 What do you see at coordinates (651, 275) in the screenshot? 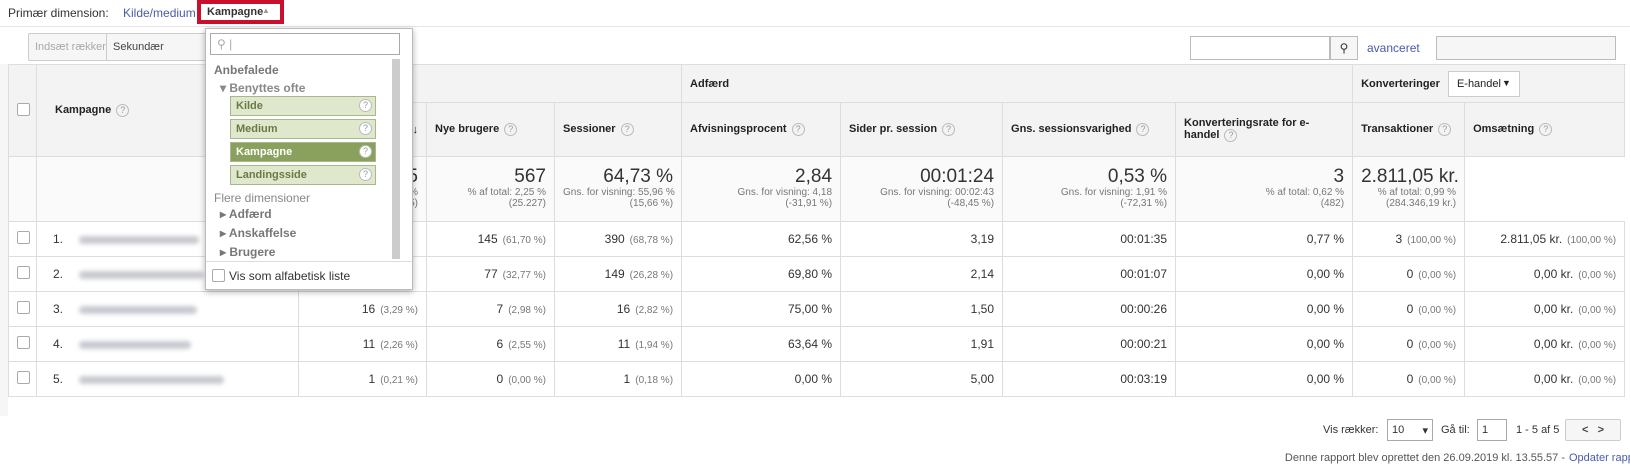
I see `metric-percent: (26,28 %)` at bounding box center [651, 275].